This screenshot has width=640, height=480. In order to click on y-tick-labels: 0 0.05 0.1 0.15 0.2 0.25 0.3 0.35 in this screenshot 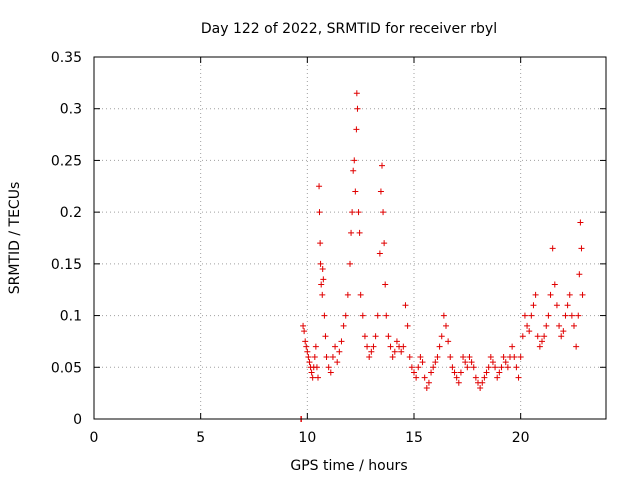, I will do `click(66, 239)`.